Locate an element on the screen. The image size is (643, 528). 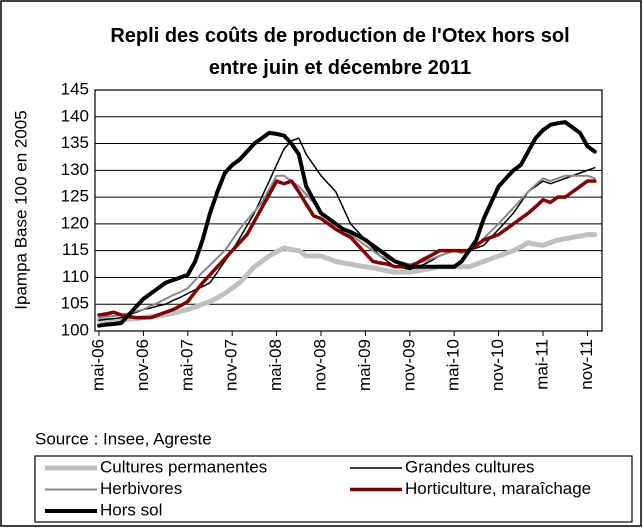
x-tick-label: mai-06 is located at coordinates (97, 365).